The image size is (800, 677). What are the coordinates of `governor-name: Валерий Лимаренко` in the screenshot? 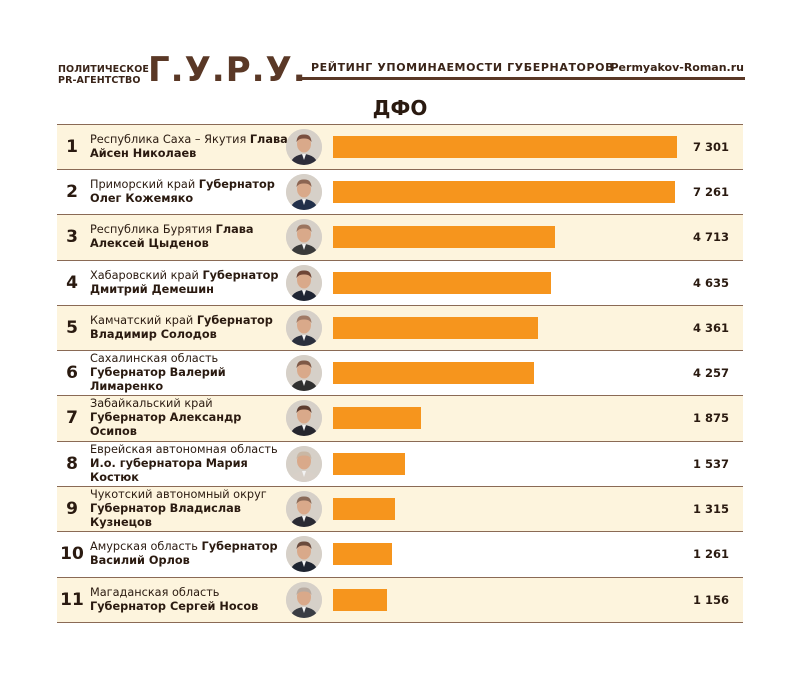 It's located at (158, 379).